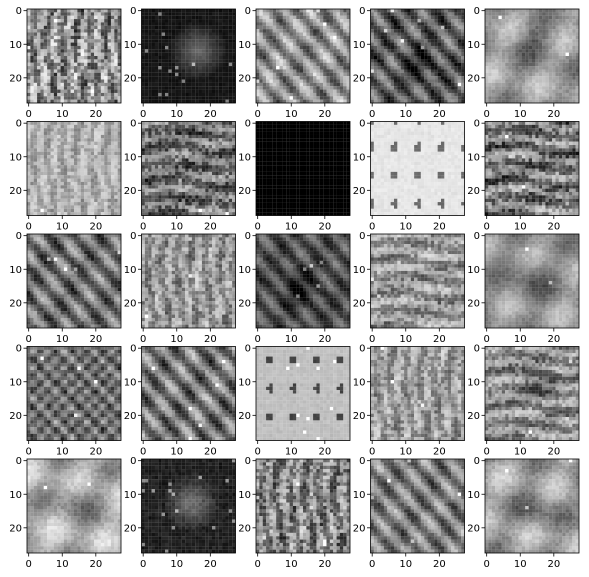 The image size is (589, 577). I want to click on y-tick-label: 0, so click(248, 11).